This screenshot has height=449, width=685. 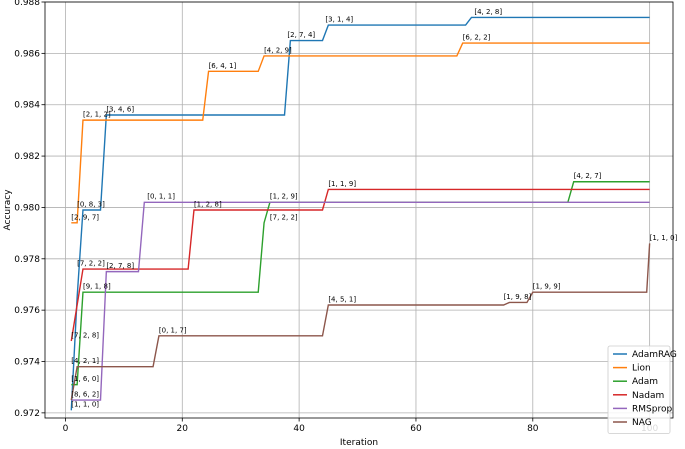 What do you see at coordinates (27, 363) in the screenshot?
I see `y-tick-label: 0.974` at bounding box center [27, 363].